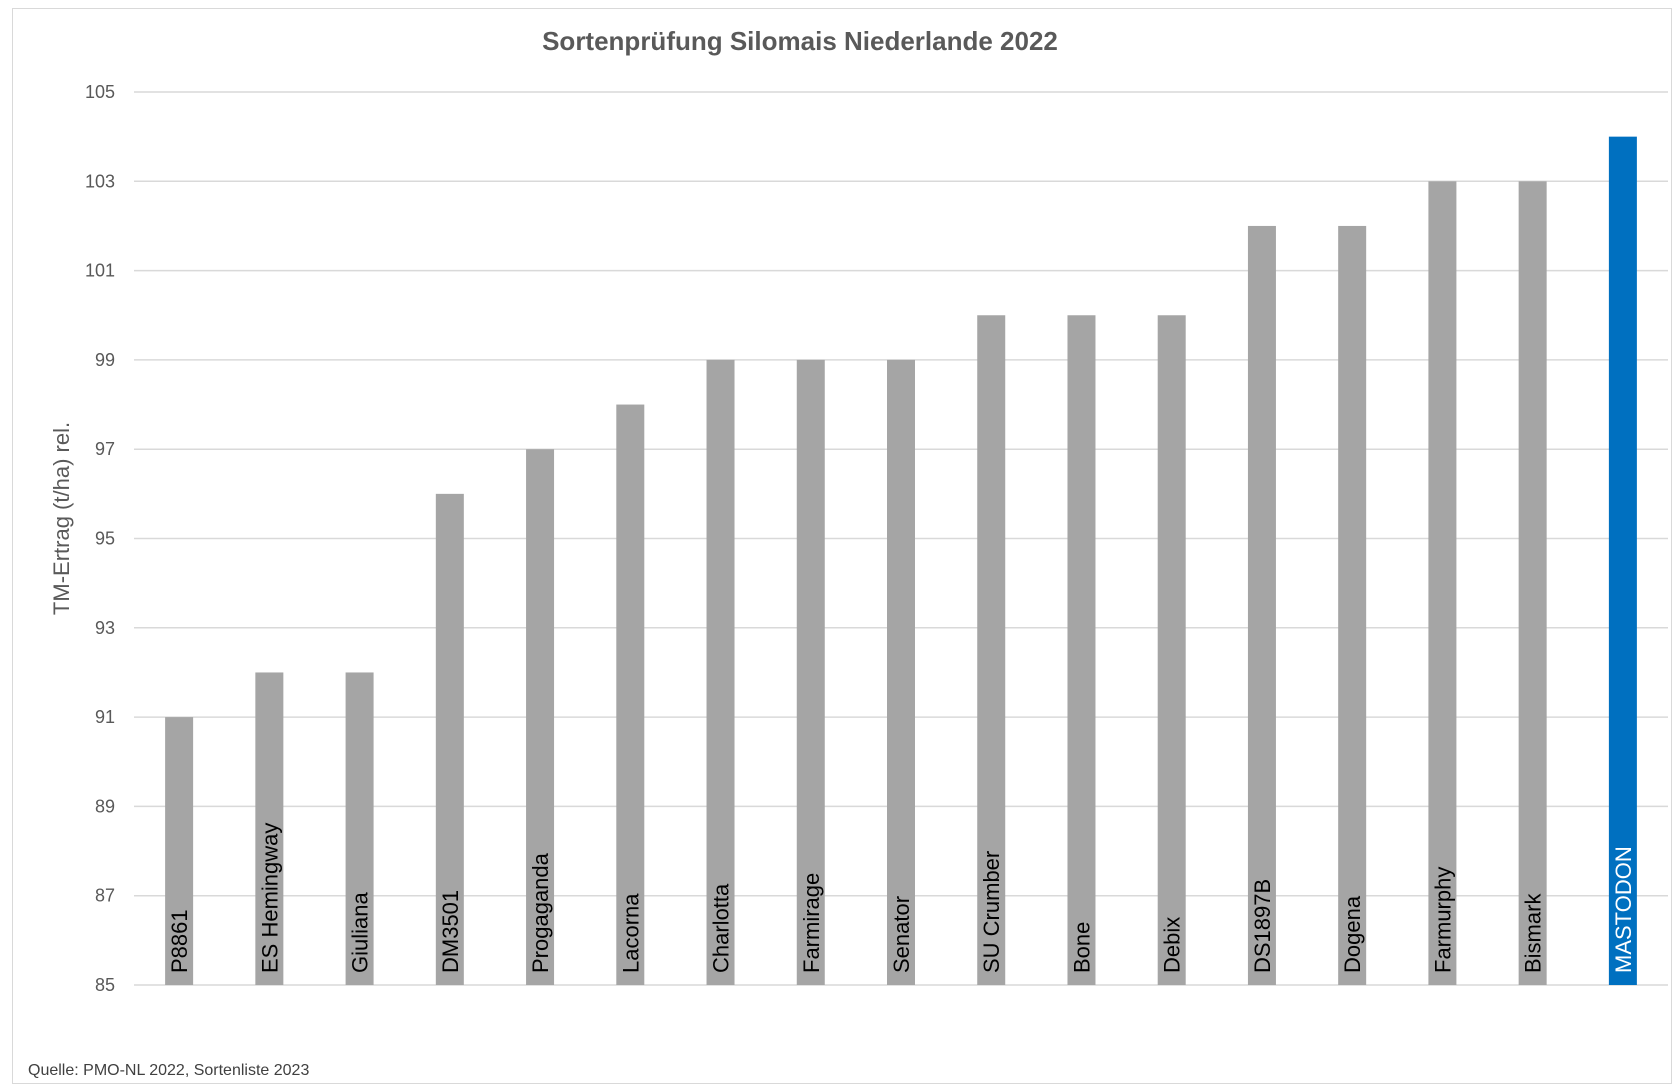 This screenshot has width=1677, height=1088. What do you see at coordinates (61, 518) in the screenshot?
I see `y-axis-title: TM-Ertrag (t/ha) rel.` at bounding box center [61, 518].